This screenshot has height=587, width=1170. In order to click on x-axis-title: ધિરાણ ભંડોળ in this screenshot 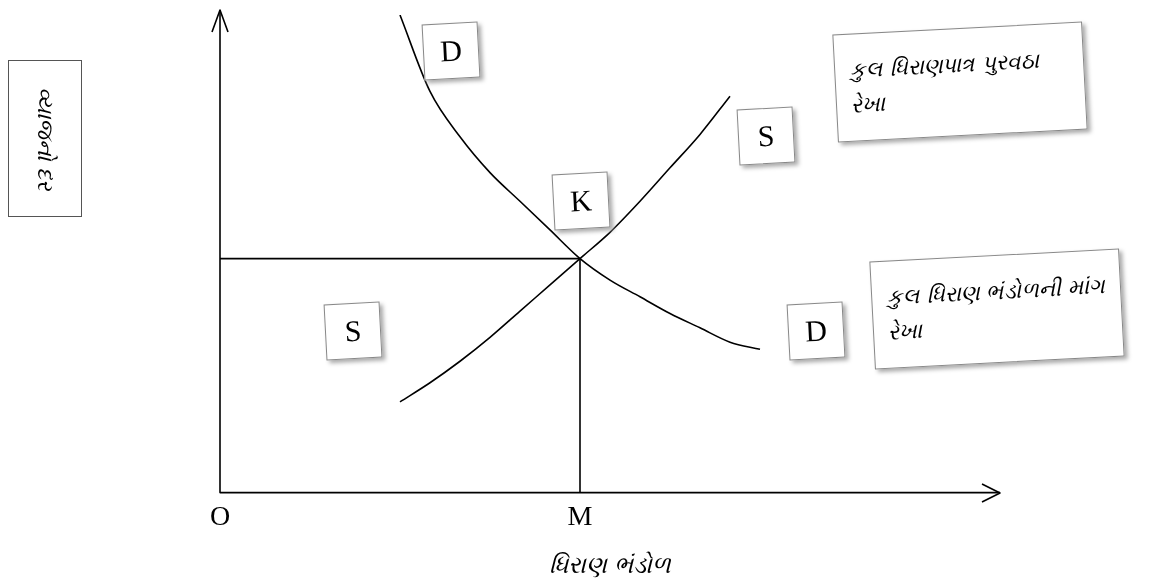, I will do `click(610, 564)`.